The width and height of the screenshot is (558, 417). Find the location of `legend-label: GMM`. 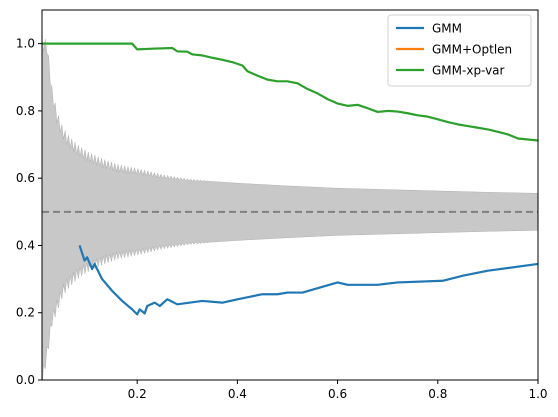

legend-label: GMM is located at coordinates (447, 29).